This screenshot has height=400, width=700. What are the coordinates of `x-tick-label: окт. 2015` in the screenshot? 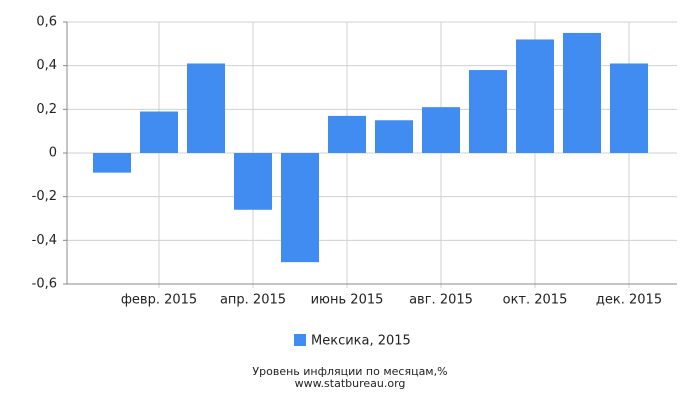 It's located at (535, 300).